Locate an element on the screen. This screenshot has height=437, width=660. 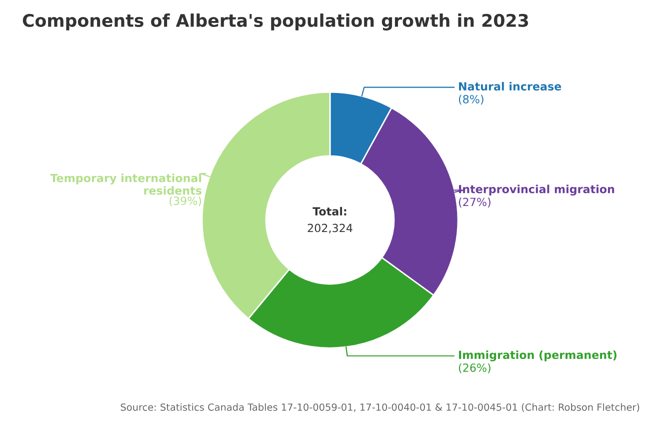
data-label: (39%) is located at coordinates (186, 201).